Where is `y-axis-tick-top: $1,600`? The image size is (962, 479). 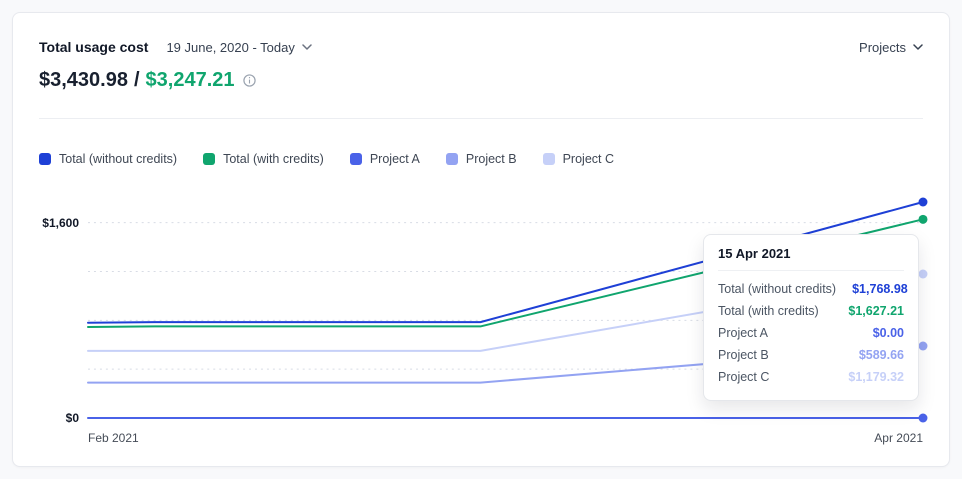 y-axis-tick-top: $1,600 is located at coordinates (60, 222).